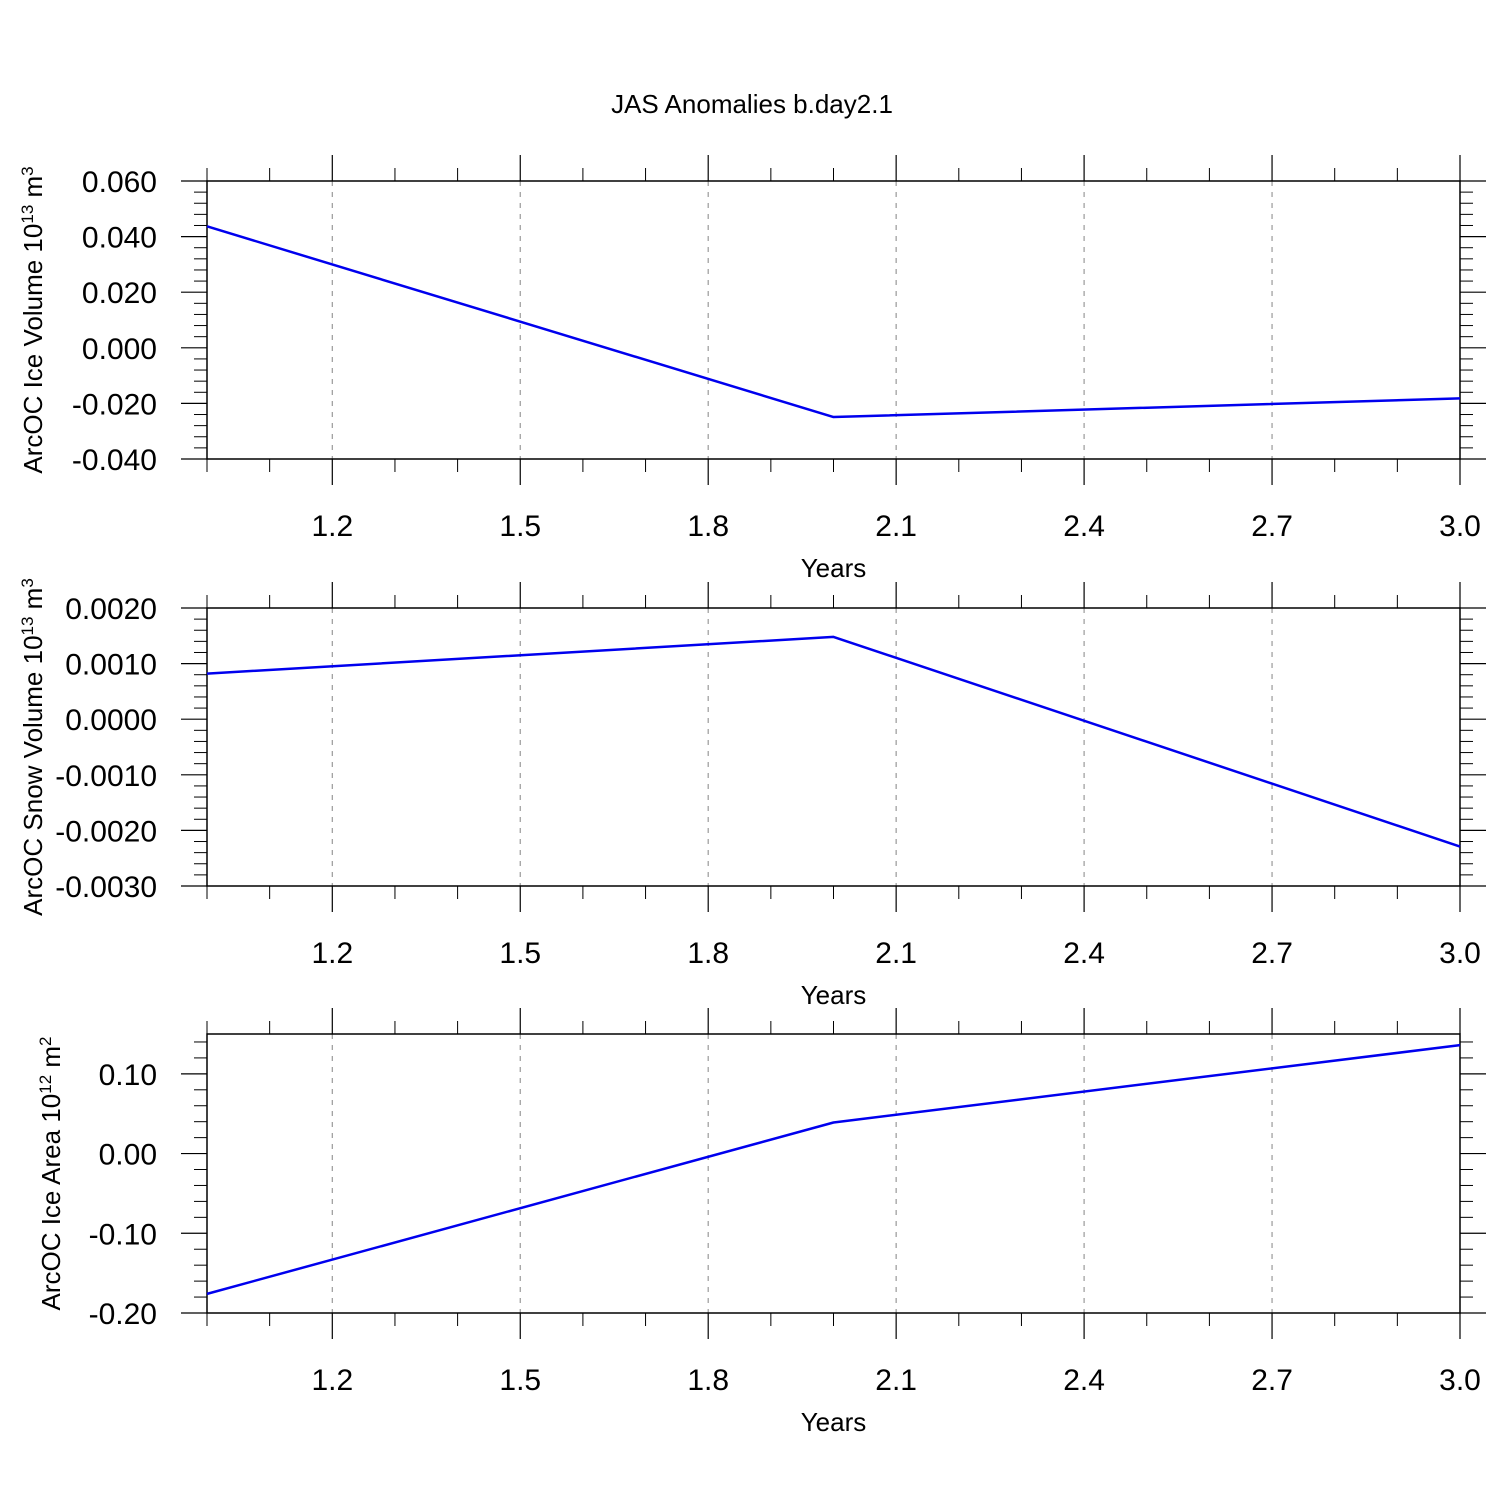  Describe the element at coordinates (119, 293) in the screenshot. I see `y-tick-label: 0.020` at that location.